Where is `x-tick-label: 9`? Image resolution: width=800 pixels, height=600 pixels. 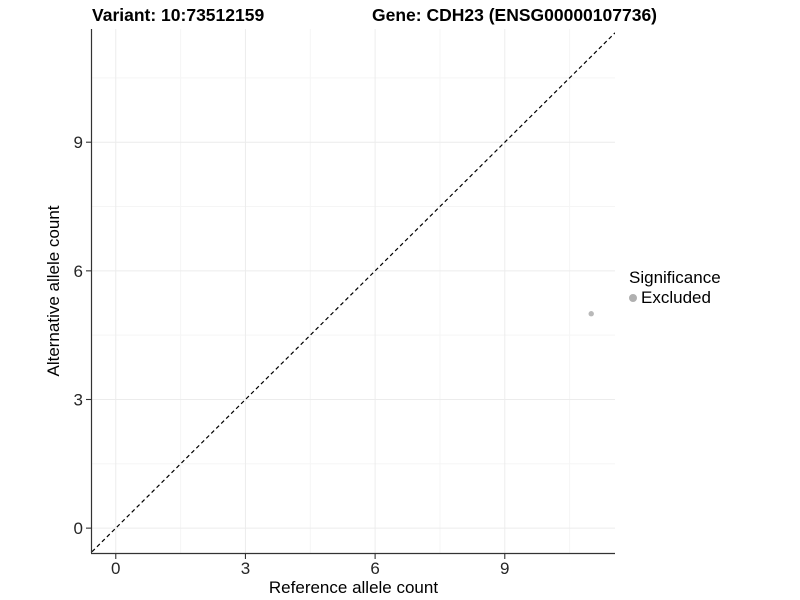 x-tick-label: 9 is located at coordinates (504, 568).